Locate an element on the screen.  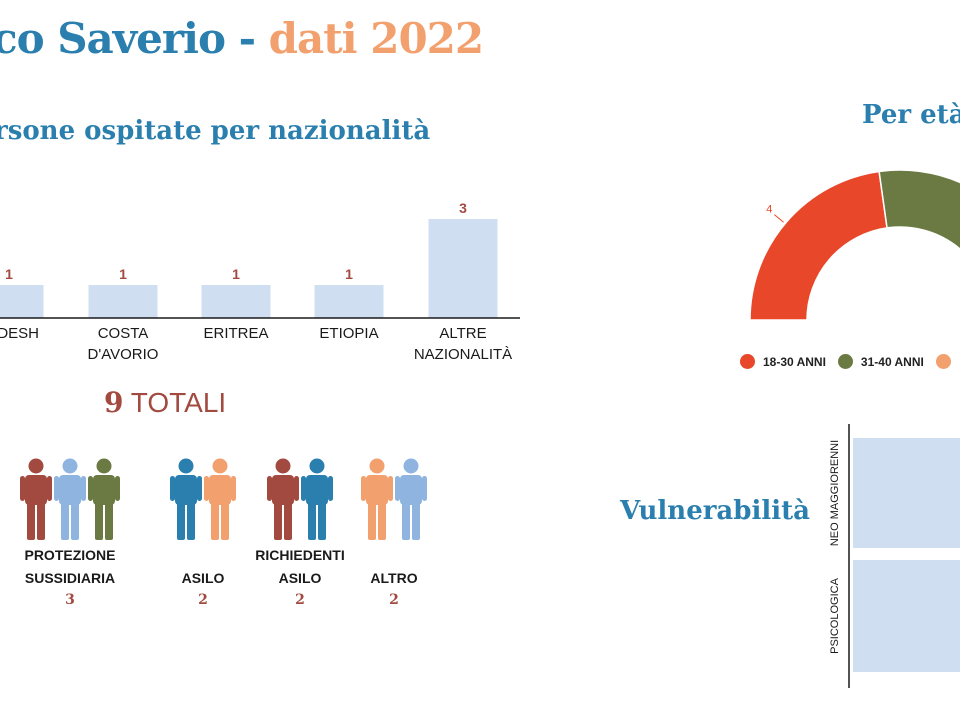
group-label-line2: SUSSIDIARIA is located at coordinates (70, 578).